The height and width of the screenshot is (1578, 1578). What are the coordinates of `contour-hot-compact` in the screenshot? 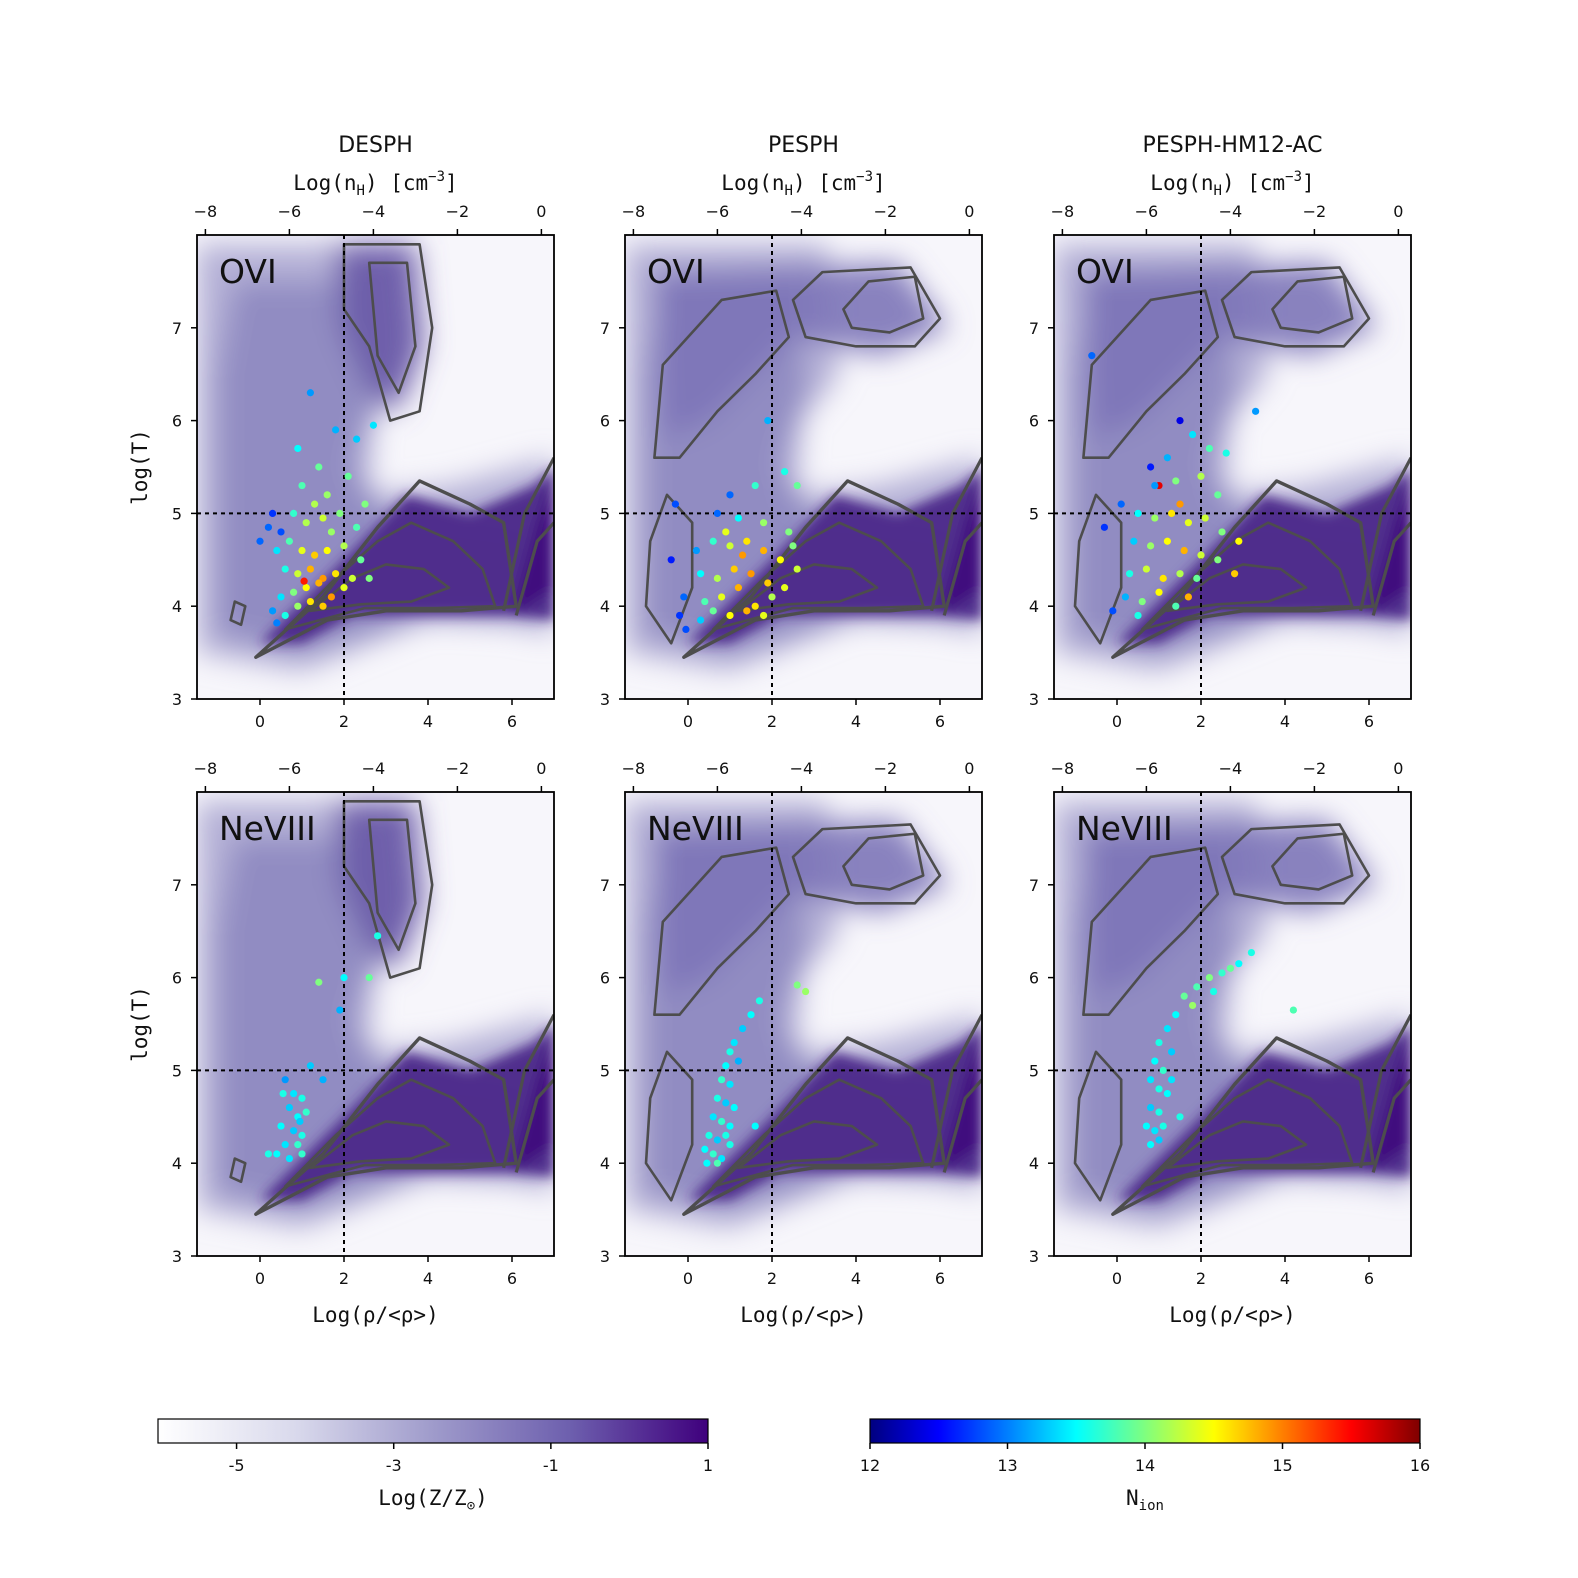 It's located at (388, 889).